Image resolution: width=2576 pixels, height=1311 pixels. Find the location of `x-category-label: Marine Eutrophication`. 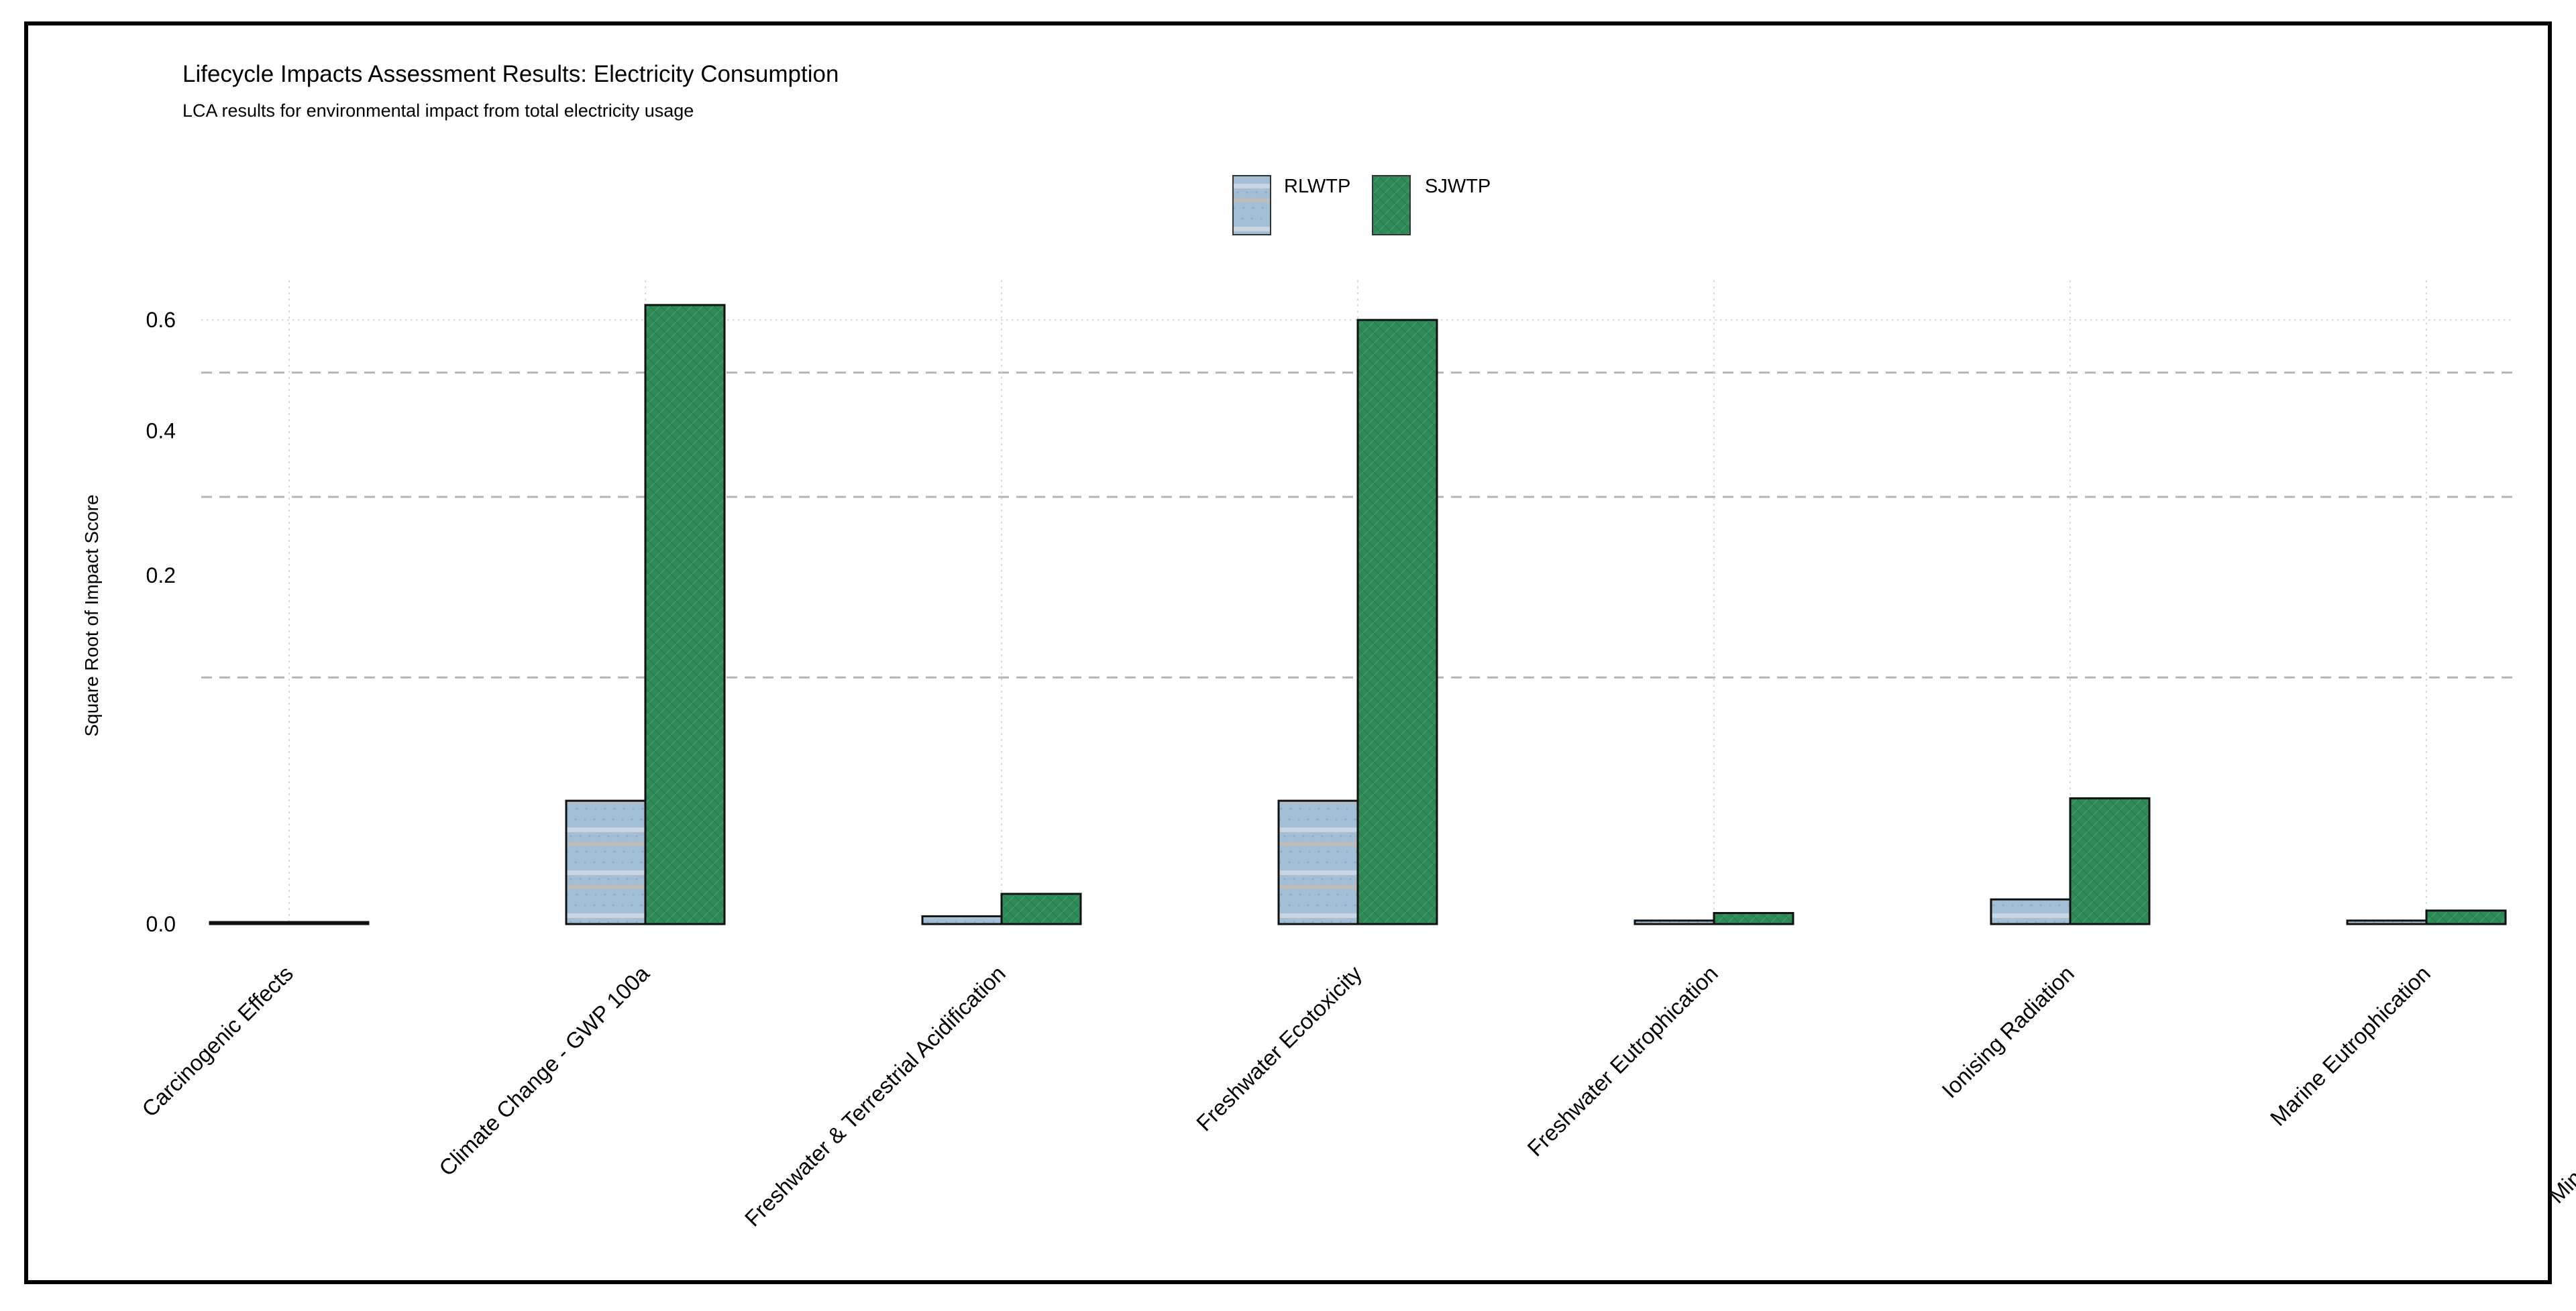

x-category-label: Marine Eutrophication is located at coordinates (2350, 1046).